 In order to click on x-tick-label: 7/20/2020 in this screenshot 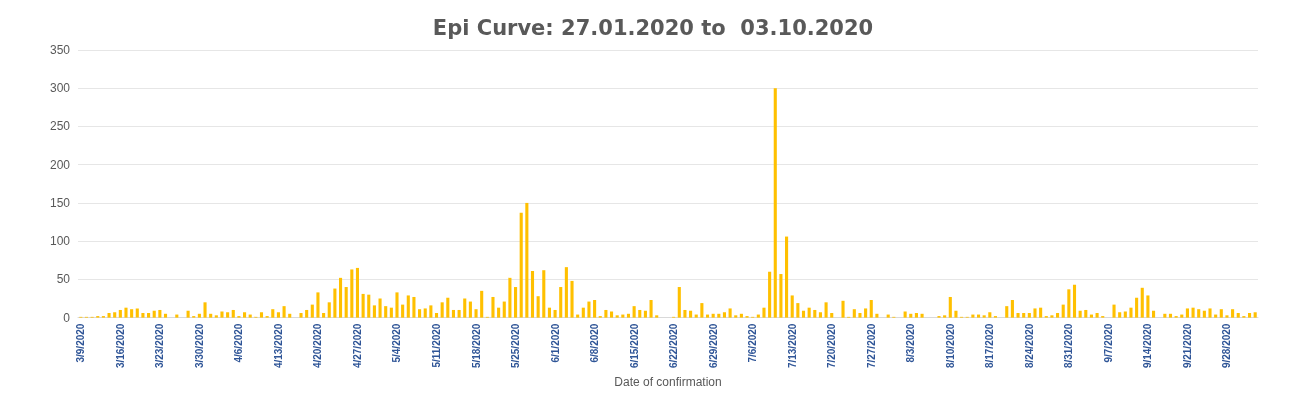, I will do `click(832, 346)`.